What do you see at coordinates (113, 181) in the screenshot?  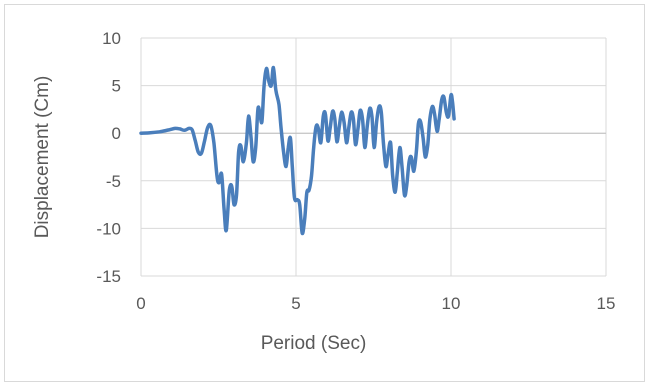 I see `y-tick-label: -5` at bounding box center [113, 181].